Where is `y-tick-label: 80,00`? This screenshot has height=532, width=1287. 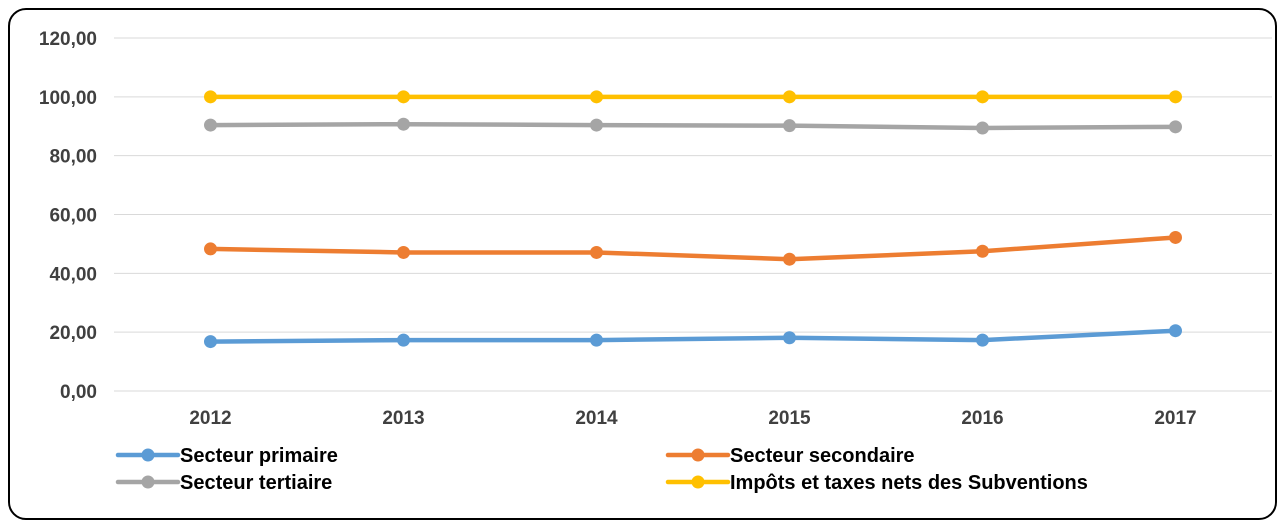 y-tick-label: 80,00 is located at coordinates (73, 157).